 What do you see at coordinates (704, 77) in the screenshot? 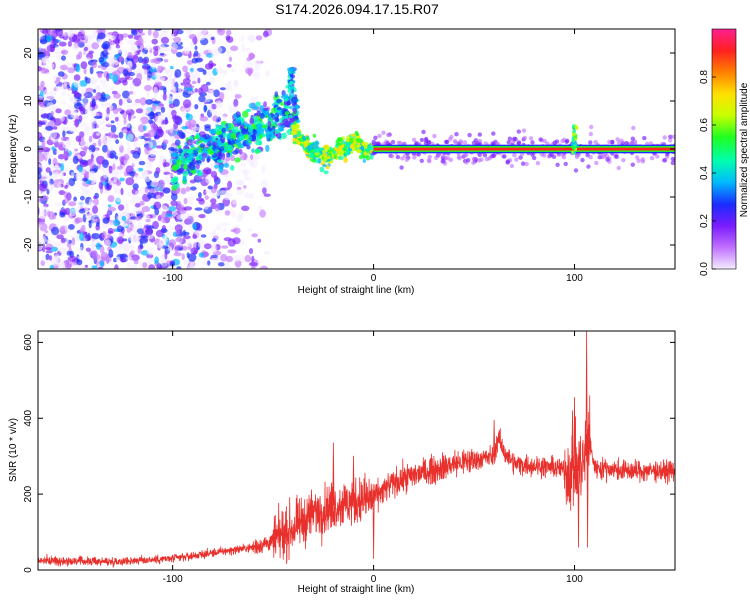
I see `colorbar-tick-label: 0.8` at bounding box center [704, 77].